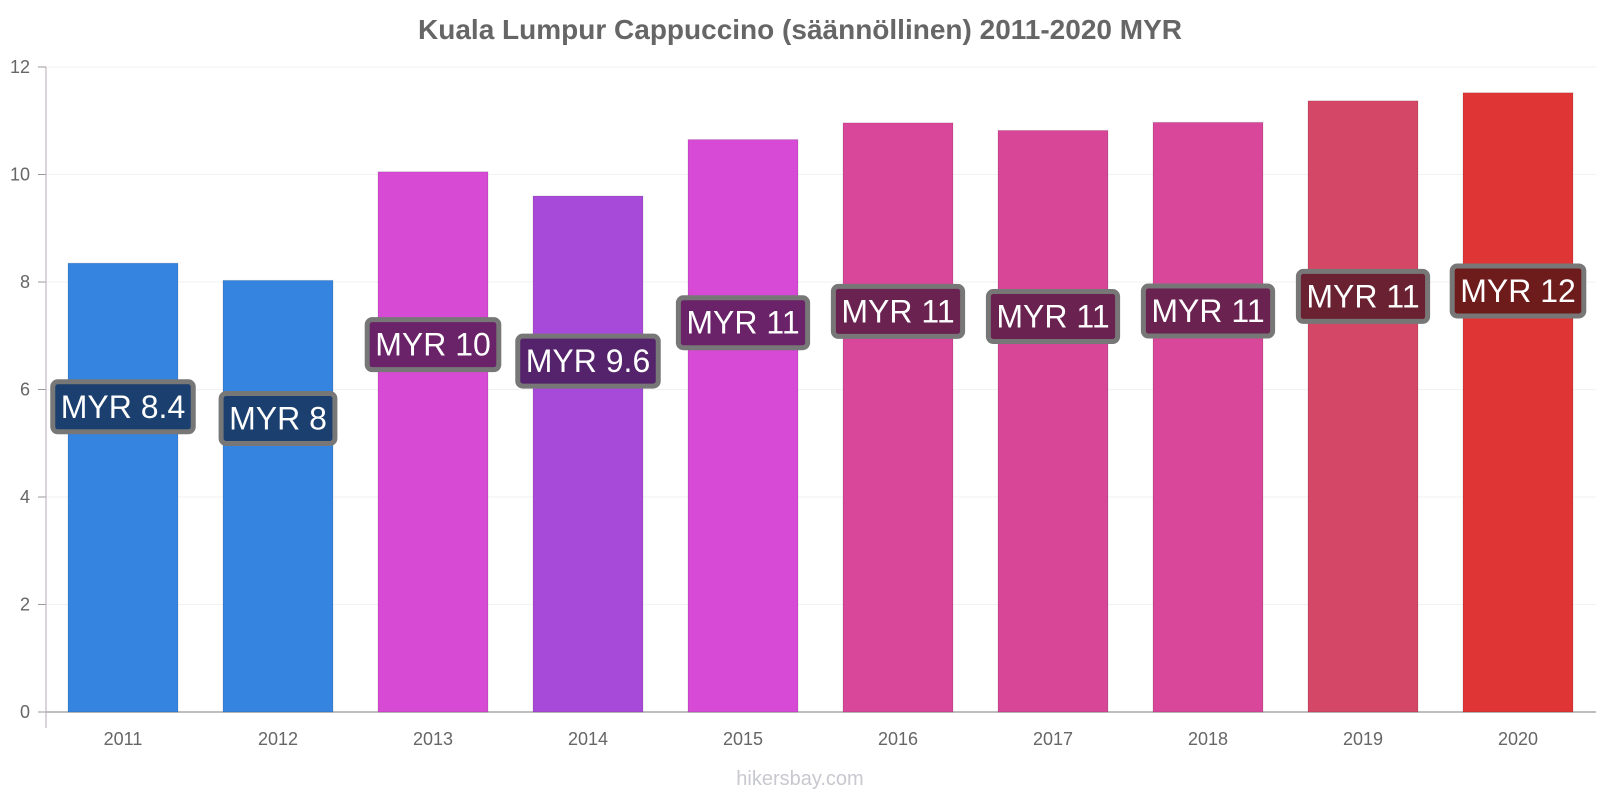  I want to click on y-tick-label: 8, so click(25, 282).